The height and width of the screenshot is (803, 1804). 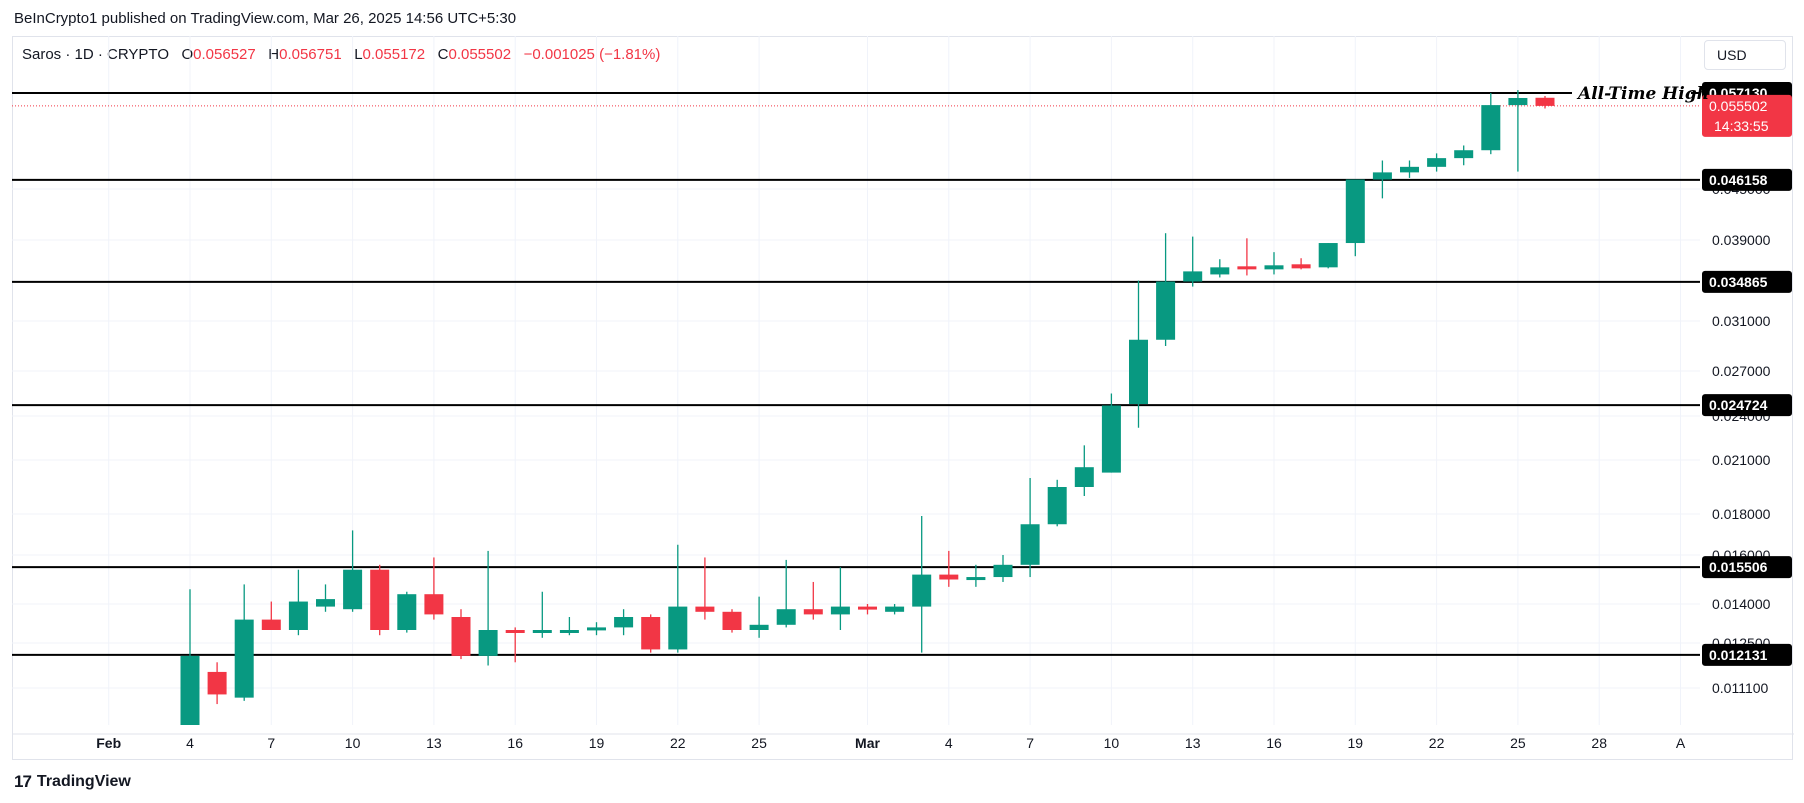 What do you see at coordinates (310, 54) in the screenshot?
I see `high-value: 0.056751` at bounding box center [310, 54].